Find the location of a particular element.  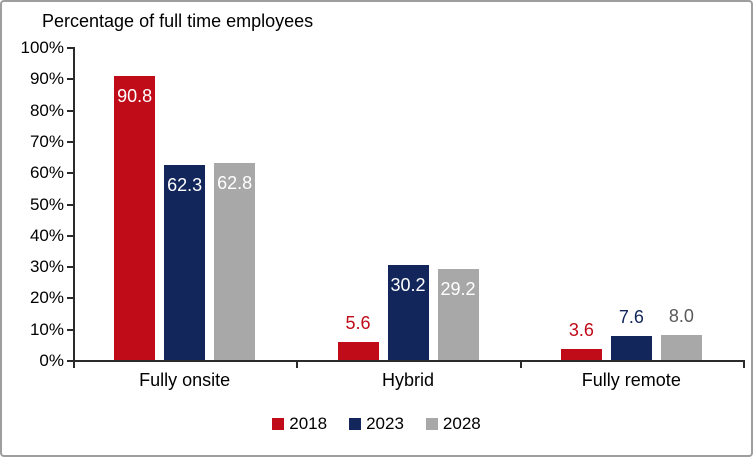

bar-value-label: 5.6 is located at coordinates (358, 323).